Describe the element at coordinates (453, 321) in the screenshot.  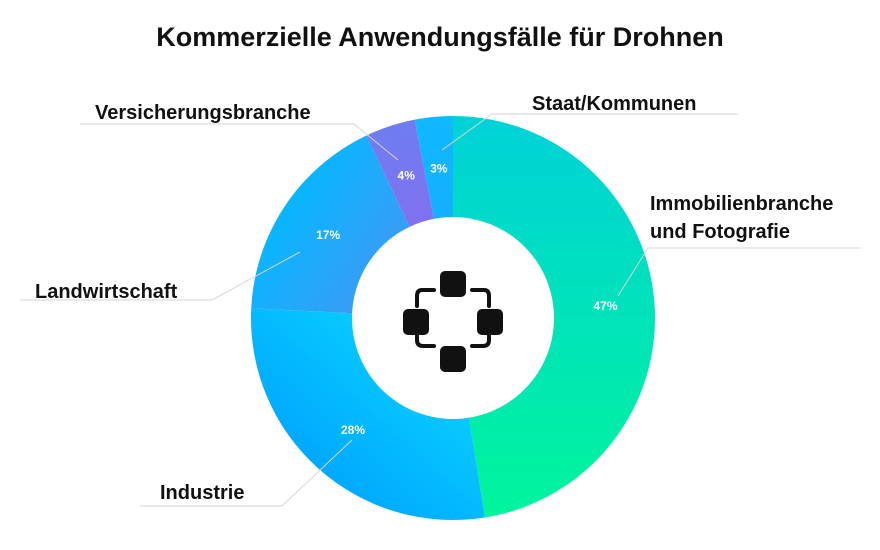
I see `drone-network-icon` at that location.